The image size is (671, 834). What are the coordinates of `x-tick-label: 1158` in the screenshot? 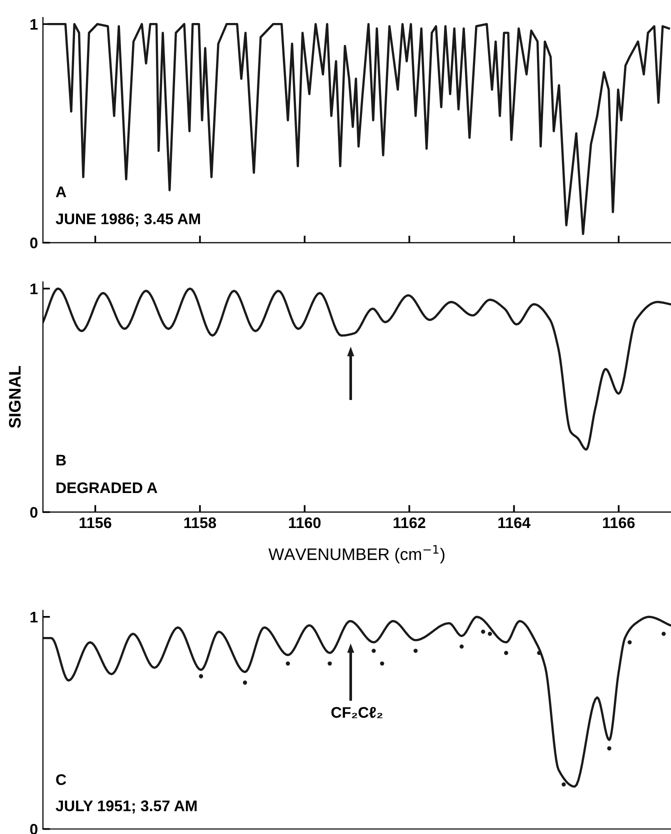 It's located at (200, 522).